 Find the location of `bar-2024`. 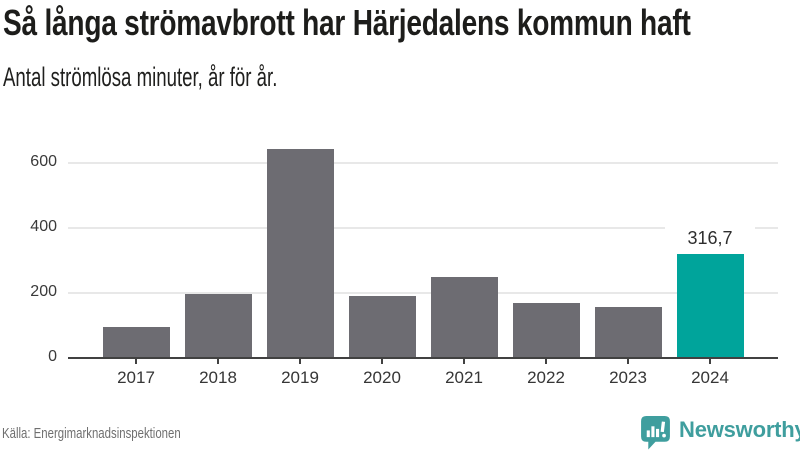

bar-2024 is located at coordinates (710, 305).